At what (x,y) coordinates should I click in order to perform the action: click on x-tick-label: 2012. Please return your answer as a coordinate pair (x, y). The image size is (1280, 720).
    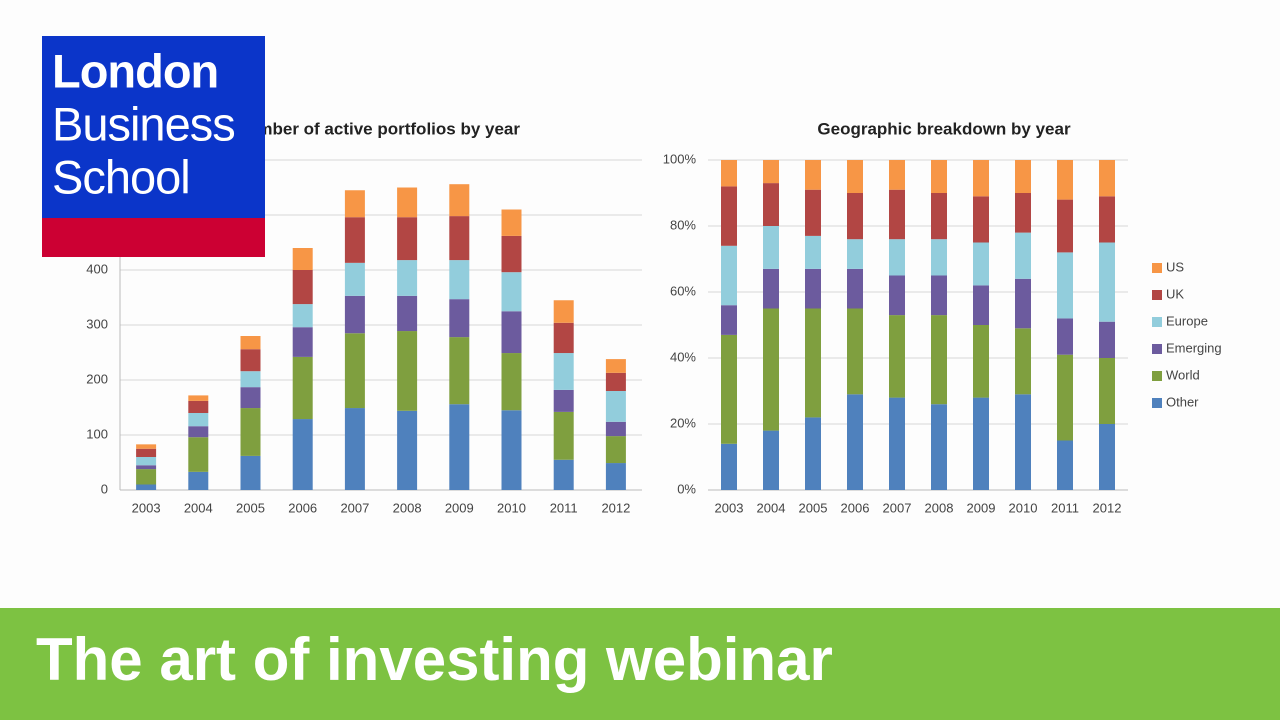
    Looking at the image, I should click on (615, 507).